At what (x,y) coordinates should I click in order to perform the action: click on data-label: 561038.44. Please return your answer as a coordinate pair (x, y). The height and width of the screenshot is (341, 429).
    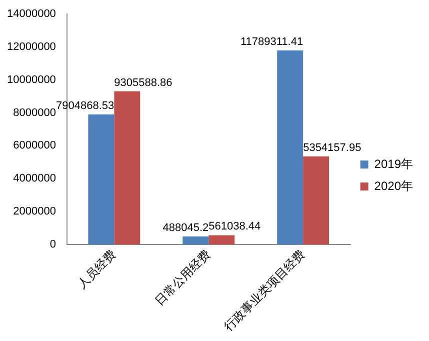
    Looking at the image, I should click on (234, 226).